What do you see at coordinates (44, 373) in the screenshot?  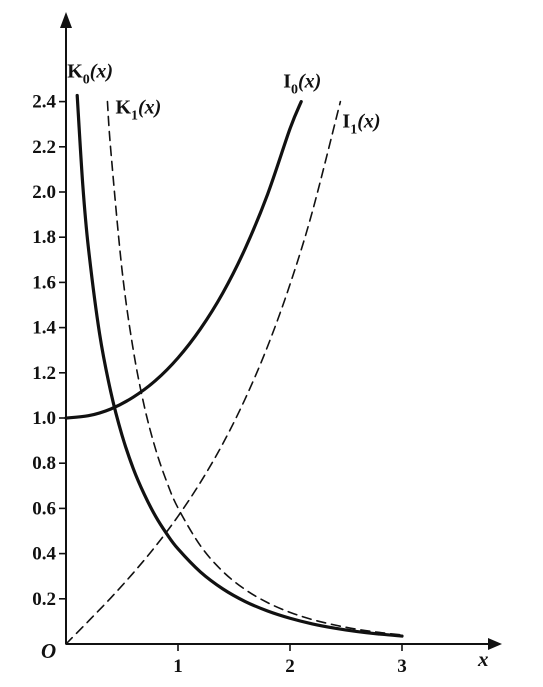 I see `y-tick-label: 1.2` at bounding box center [44, 373].